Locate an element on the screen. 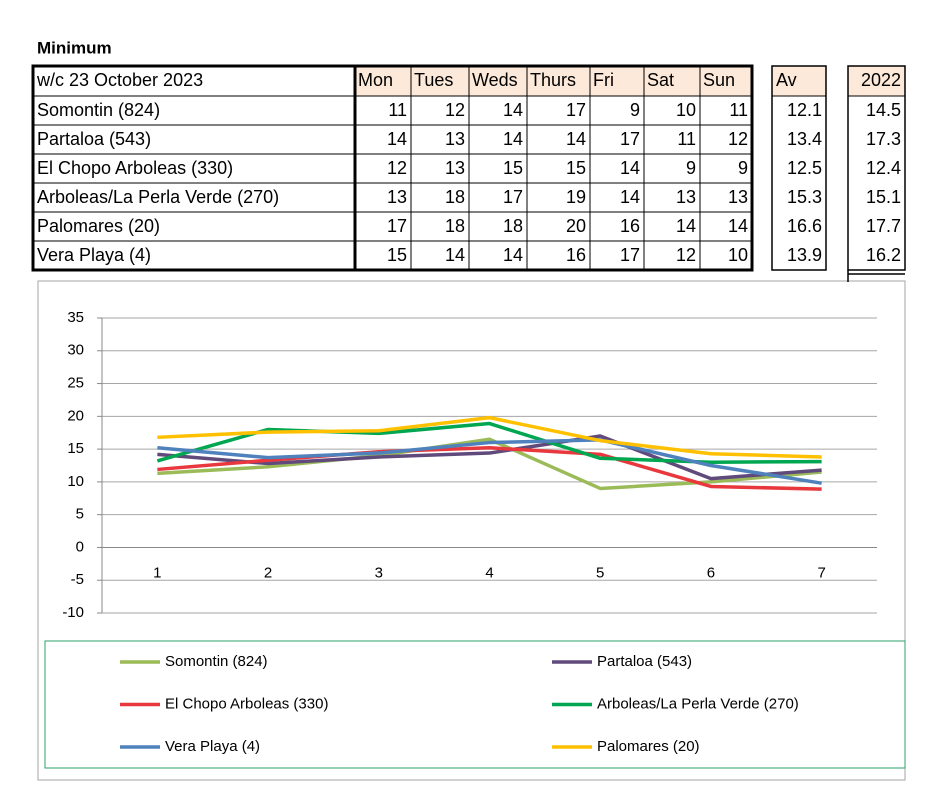  y-tick-label: -10 is located at coordinates (73, 612).